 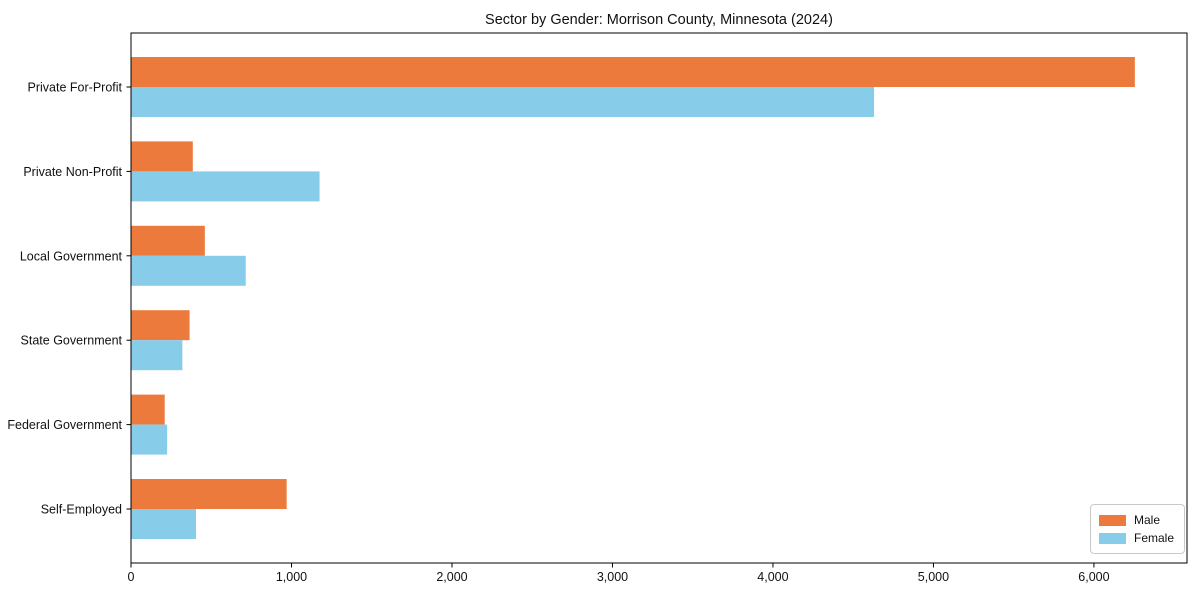 What do you see at coordinates (131, 577) in the screenshot?
I see `x-tick-label-0: 0` at bounding box center [131, 577].